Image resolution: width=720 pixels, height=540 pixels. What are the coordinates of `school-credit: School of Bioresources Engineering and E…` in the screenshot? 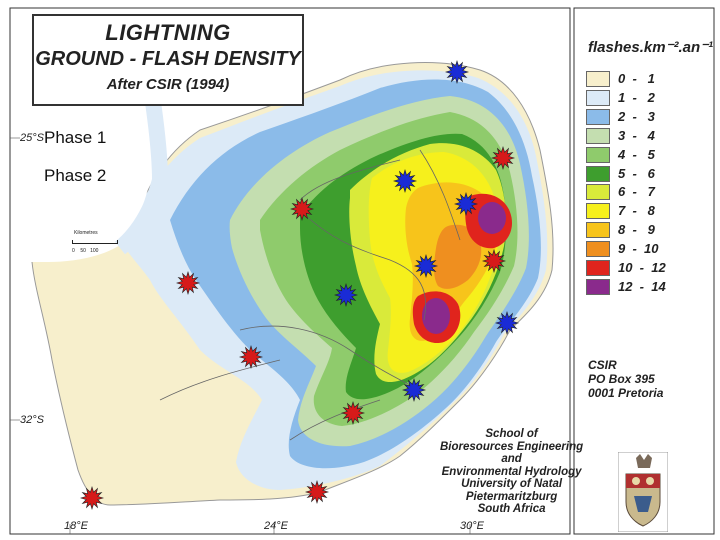 It's located at (511, 472).